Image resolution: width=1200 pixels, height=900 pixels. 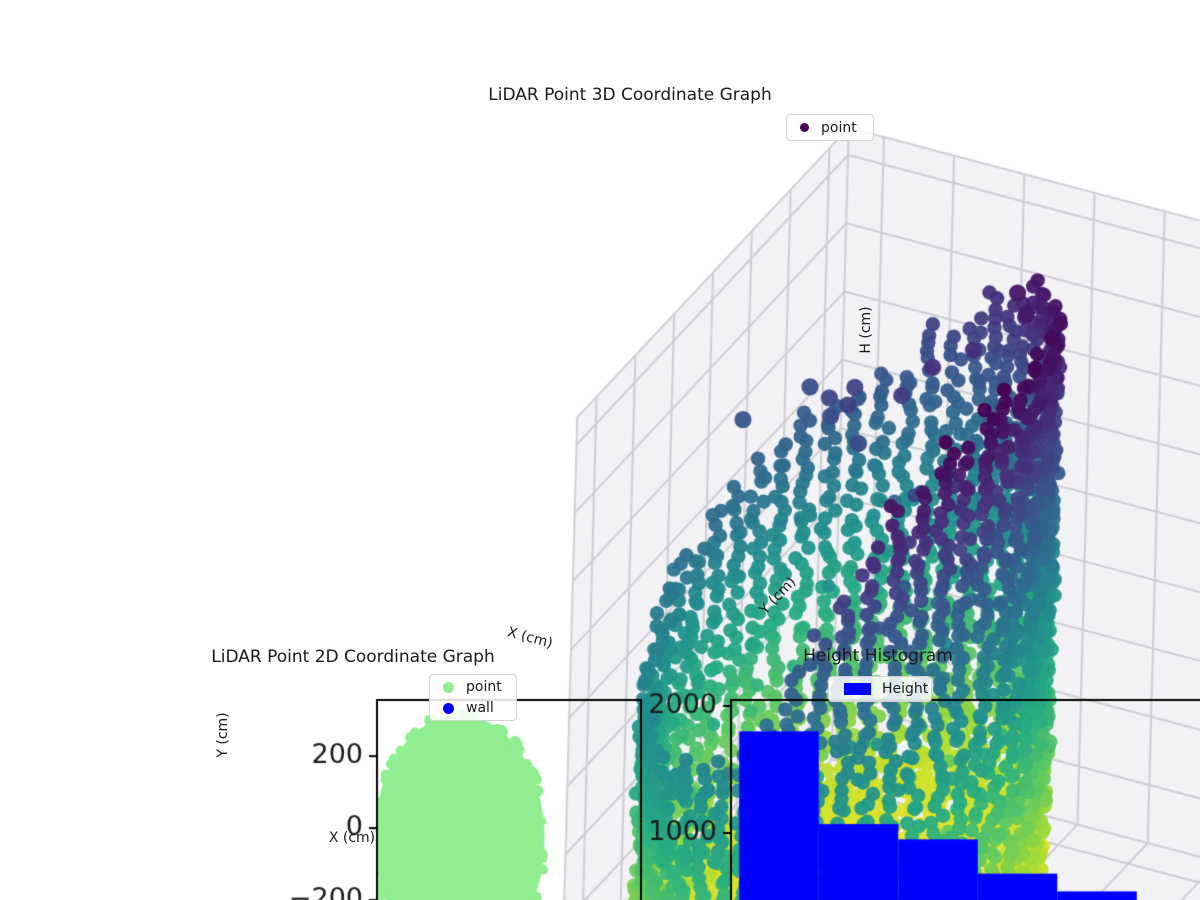 I want to click on plot2d-legend: point wall, so click(x=473, y=697).